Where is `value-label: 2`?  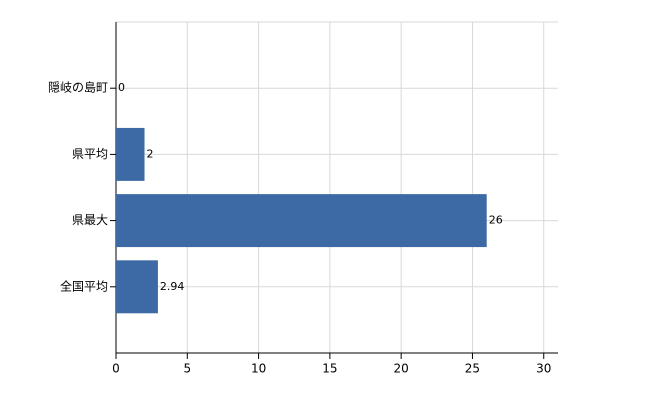
value-label: 2 is located at coordinates (150, 153).